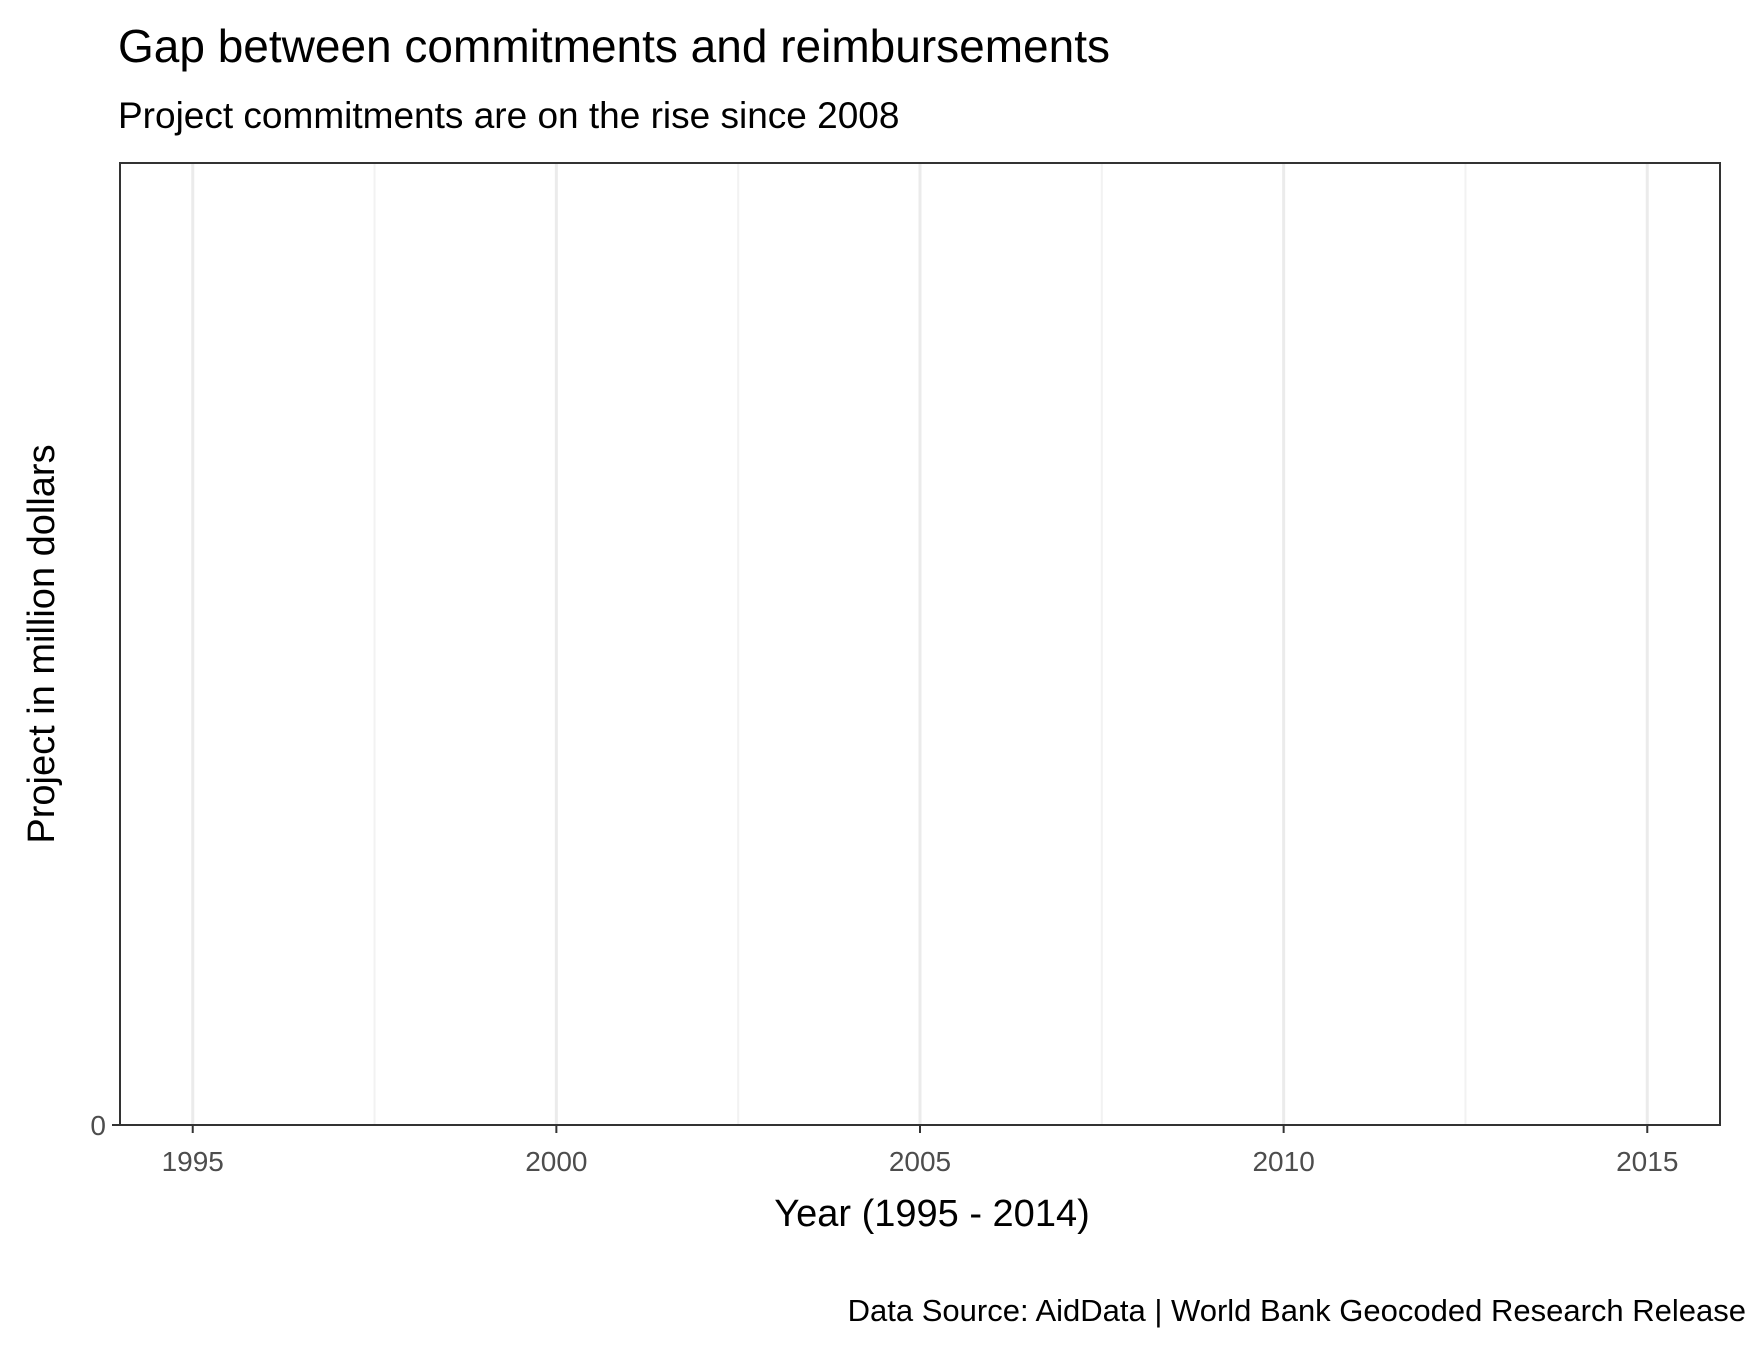 The image size is (1758, 1345). I want to click on x-tick-label: 2010, so click(1283, 1161).